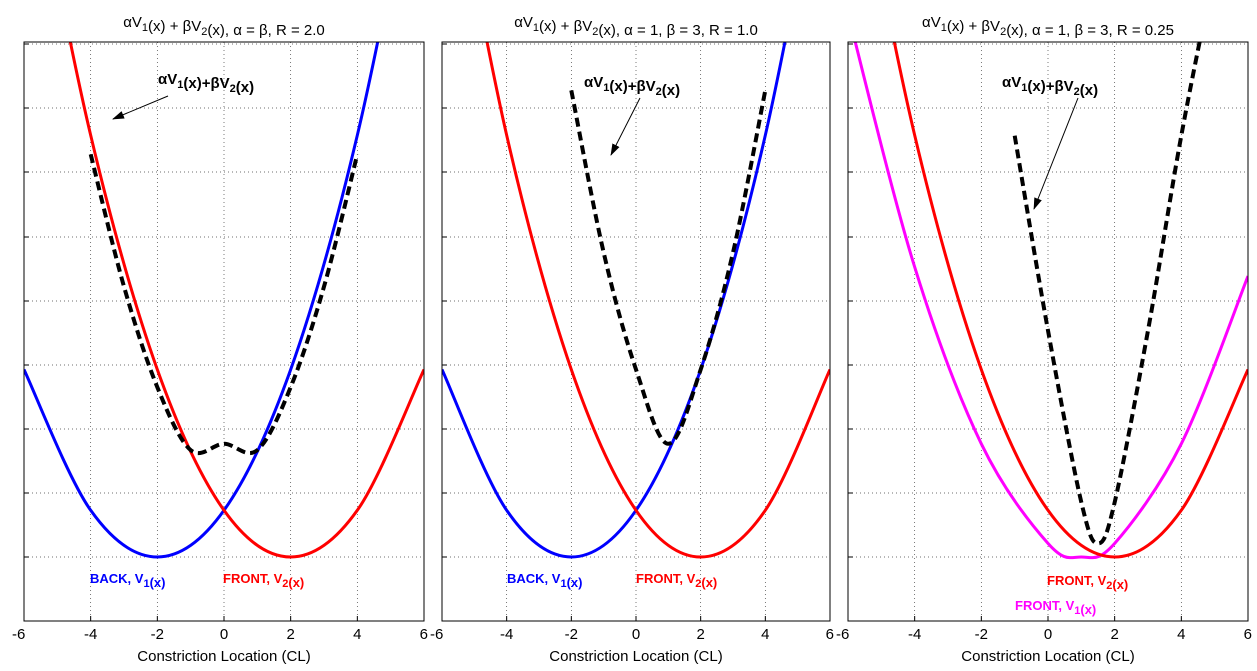  What do you see at coordinates (1087, 582) in the screenshot?
I see `curve-label-1: FRONT, V2(x)` at bounding box center [1087, 582].